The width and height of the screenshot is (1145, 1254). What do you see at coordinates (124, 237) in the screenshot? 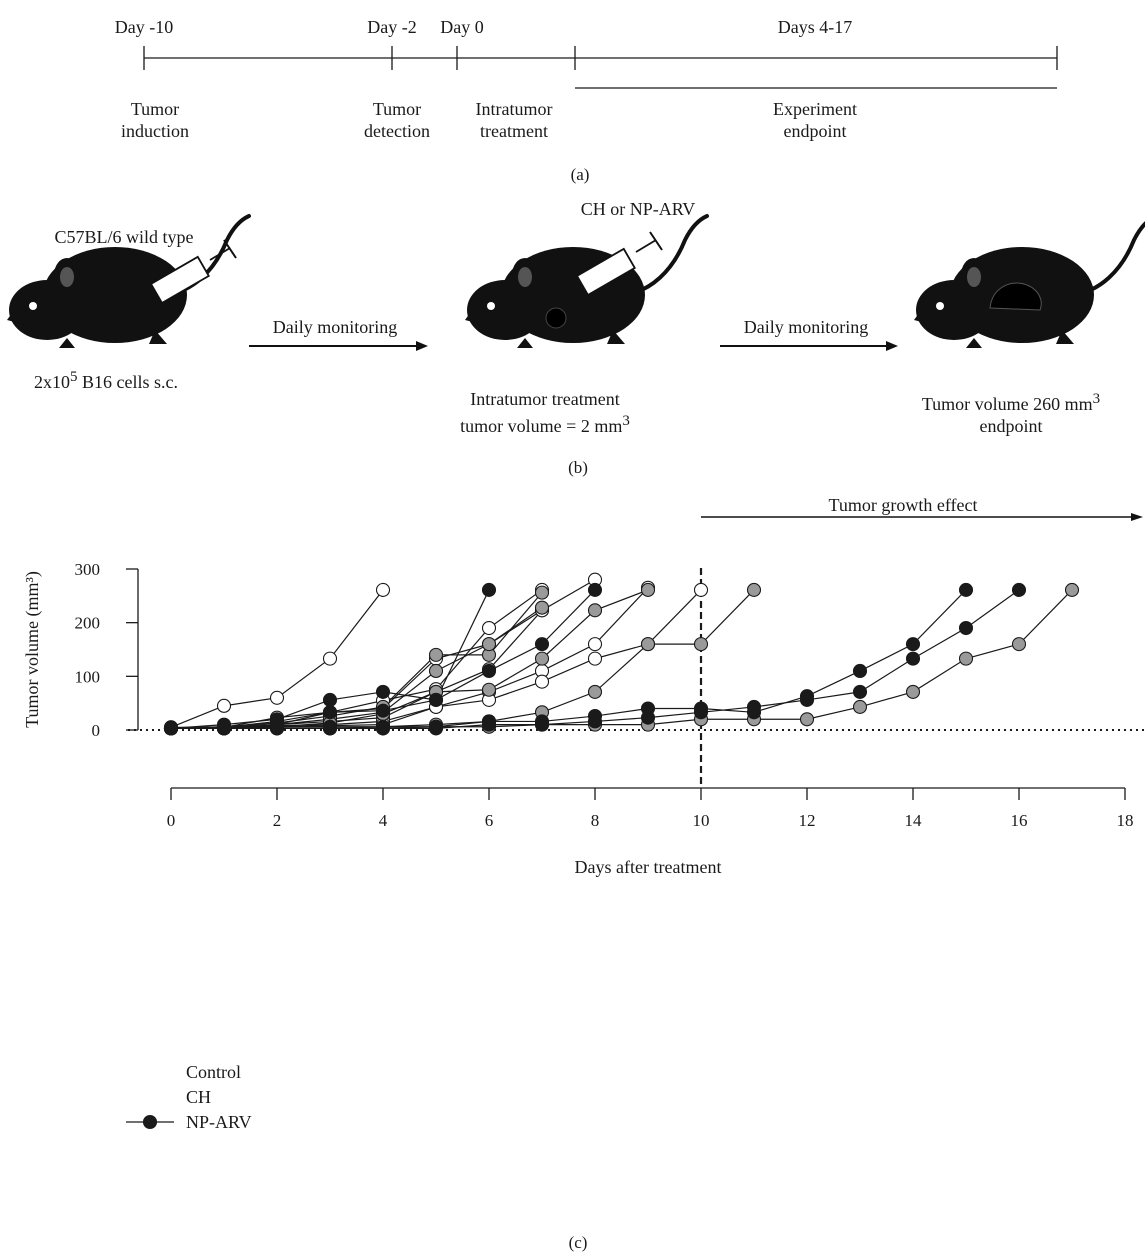
I see `mouse-strain-label: C57BL/6 wild type` at bounding box center [124, 237].